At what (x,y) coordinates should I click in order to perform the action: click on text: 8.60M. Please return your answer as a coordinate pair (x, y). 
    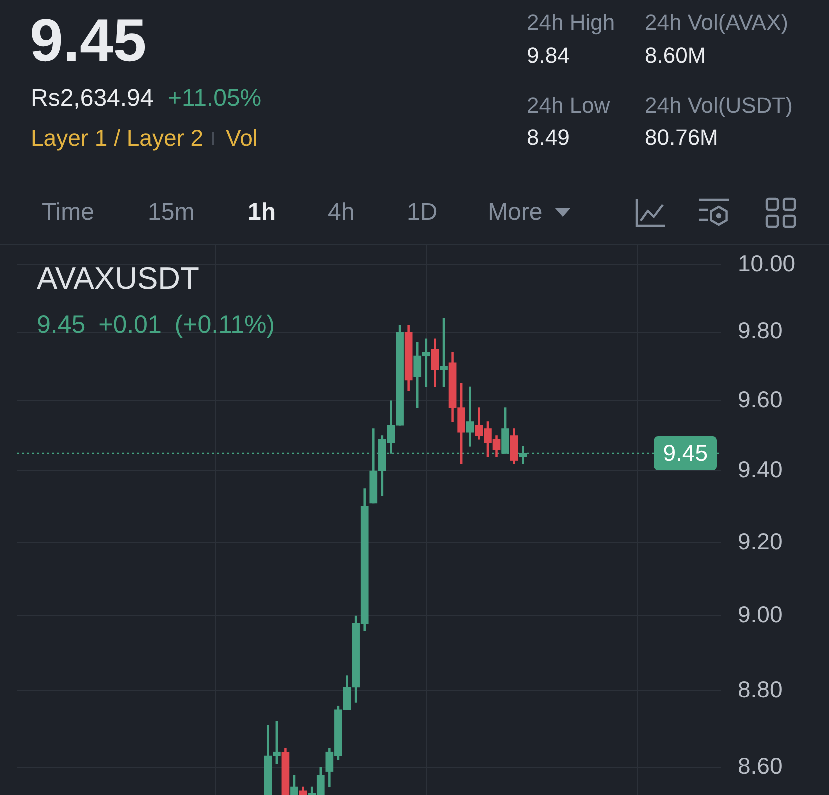
    Looking at the image, I should click on (675, 55).